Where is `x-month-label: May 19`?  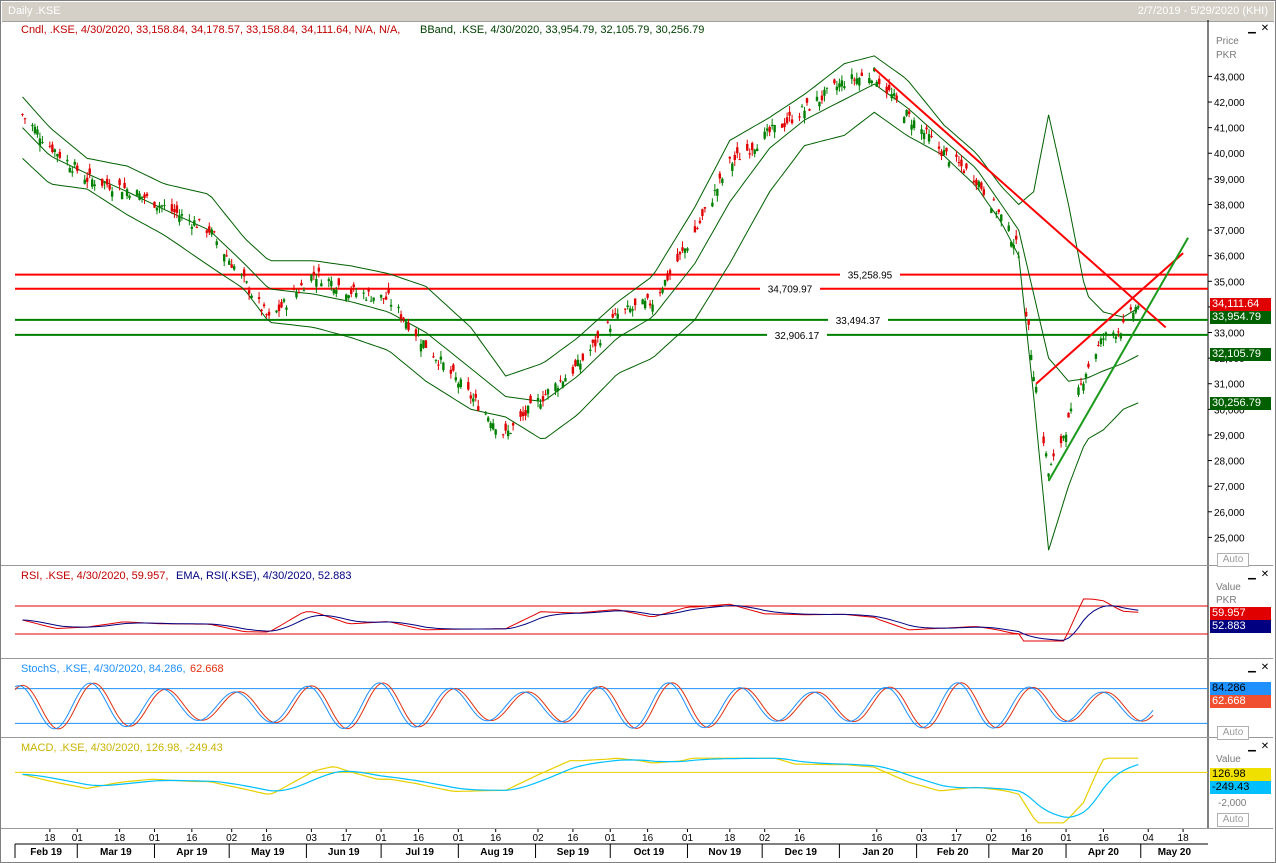
x-month-label: May 19 is located at coordinates (268, 852).